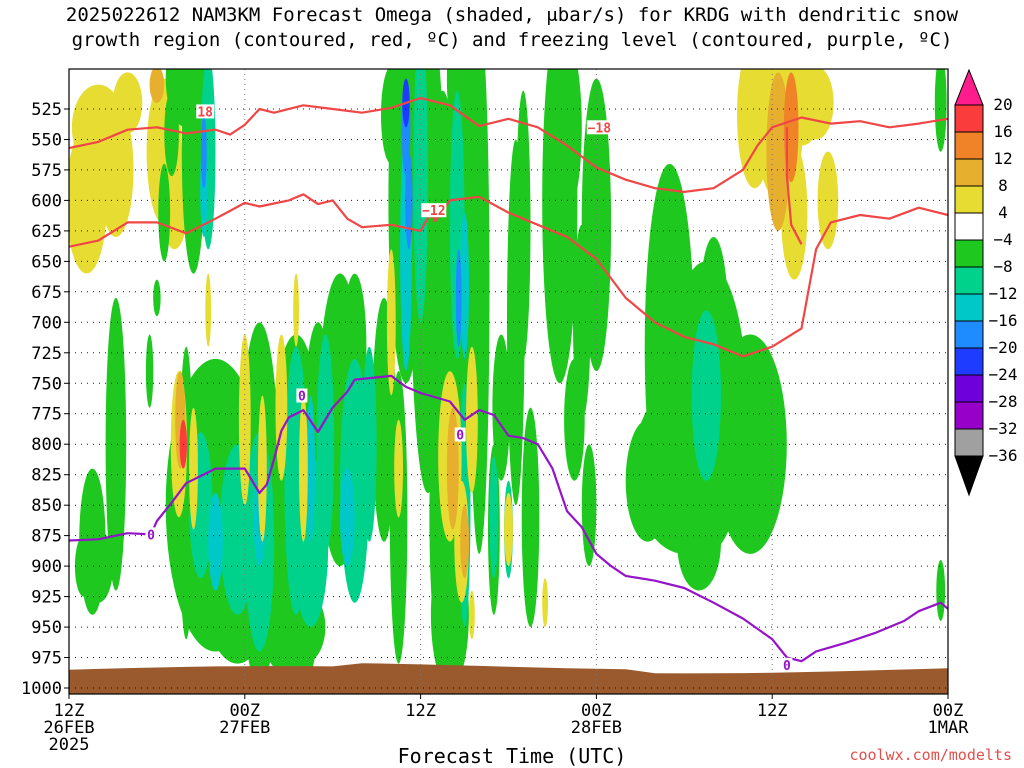 Image resolution: width=1024 pixels, height=768 pixels. What do you see at coordinates (46, 659) in the screenshot?
I see `y-tick-label: 975` at bounding box center [46, 659].